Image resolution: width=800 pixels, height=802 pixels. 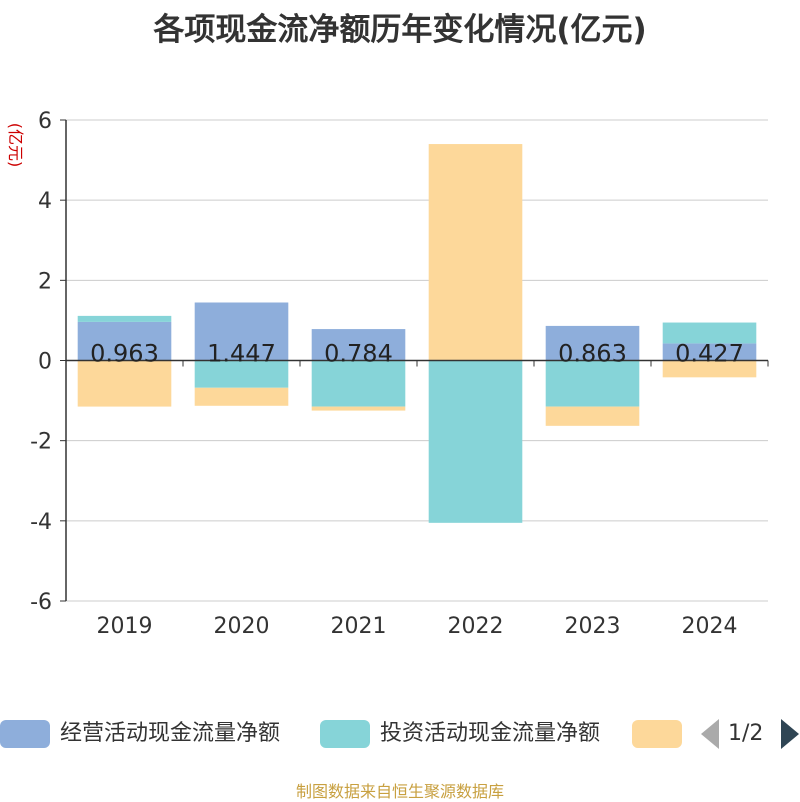 I want to click on legend-swatch-investing, so click(x=345, y=734).